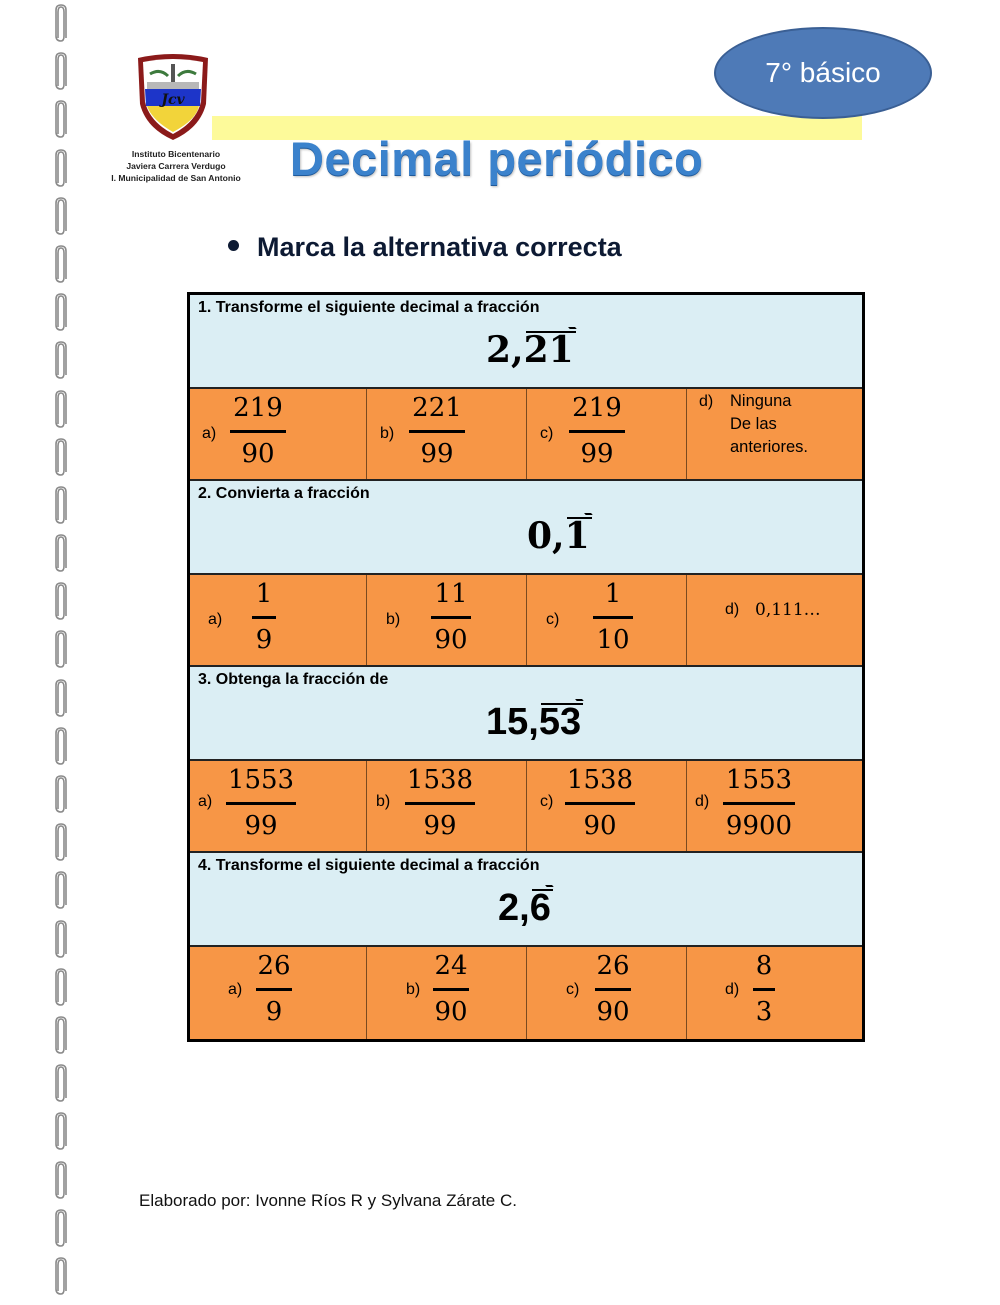 This screenshot has height=1305, width=1000. I want to click on periodic-decimal: 2,6, so click(525, 908).